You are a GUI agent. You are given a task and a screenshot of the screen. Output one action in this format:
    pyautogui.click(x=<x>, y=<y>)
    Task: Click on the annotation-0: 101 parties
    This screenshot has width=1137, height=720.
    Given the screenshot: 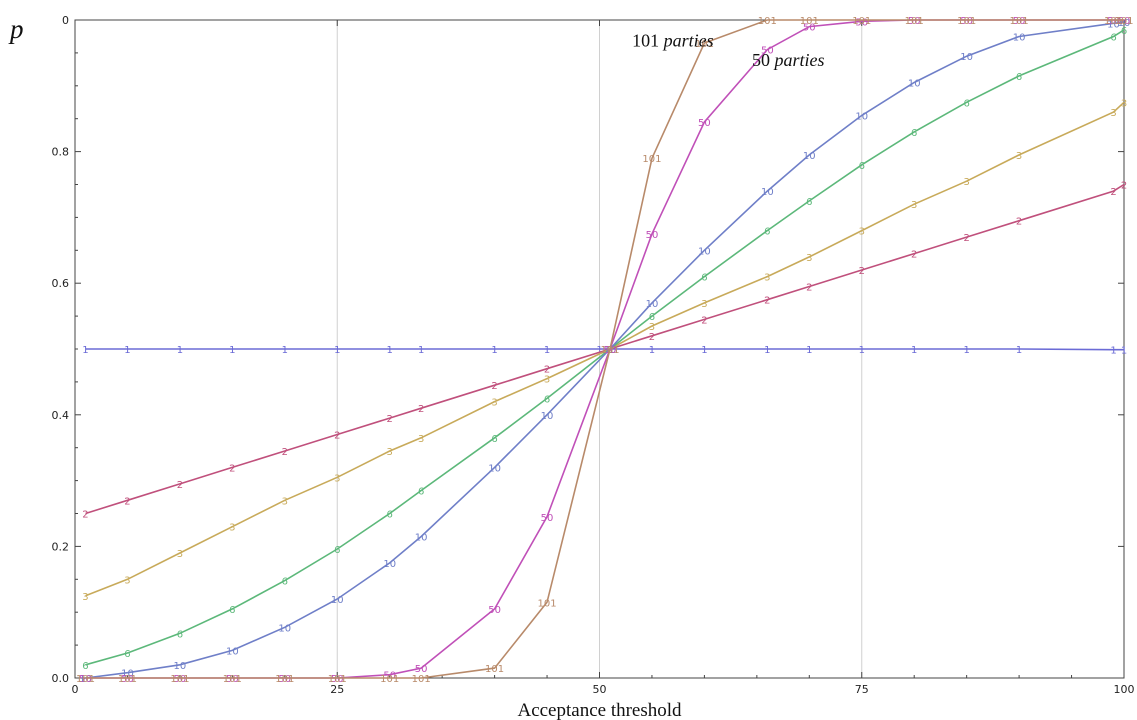 What is the action you would take?
    pyautogui.click(x=673, y=40)
    